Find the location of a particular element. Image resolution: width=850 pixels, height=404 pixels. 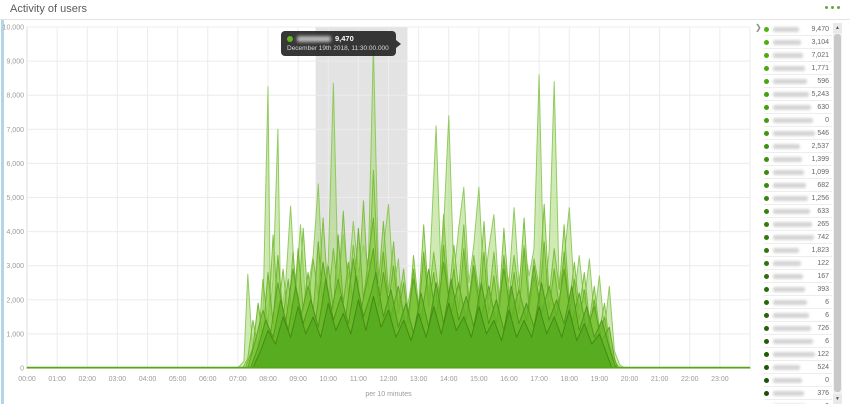

legend-value: 633 is located at coordinates (823, 211).